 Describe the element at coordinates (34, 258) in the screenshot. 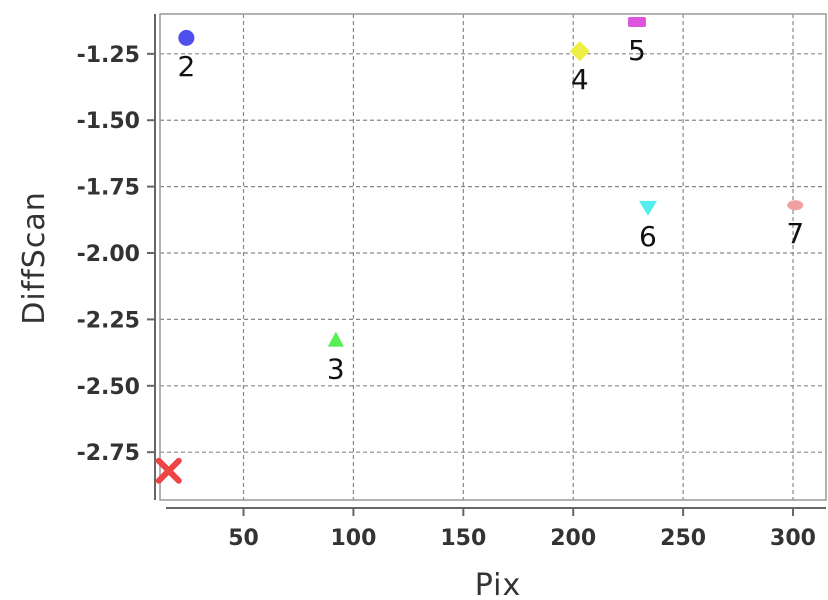

I see `y-axis-title: DiffScan` at that location.